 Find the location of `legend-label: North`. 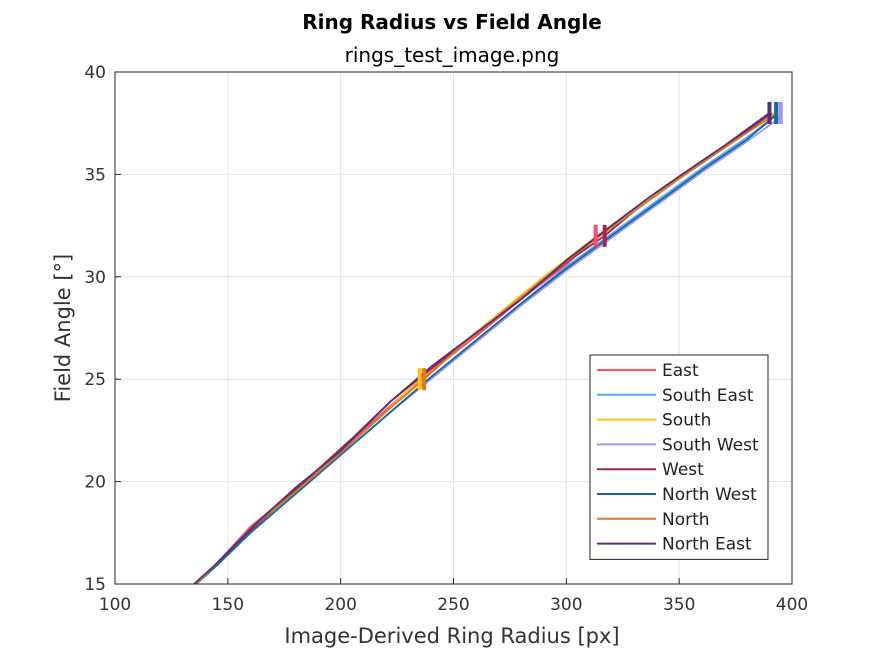

legend-label: North is located at coordinates (686, 520).